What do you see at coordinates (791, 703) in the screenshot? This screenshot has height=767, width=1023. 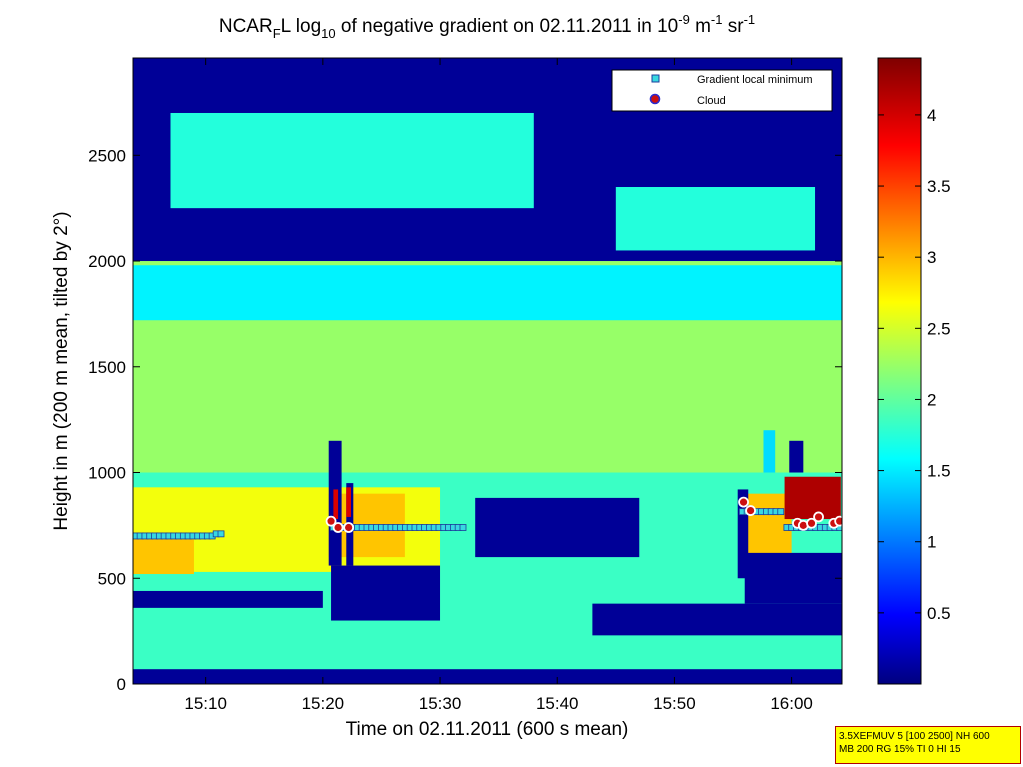 I see `x-tick-label: 16:00` at bounding box center [791, 703].